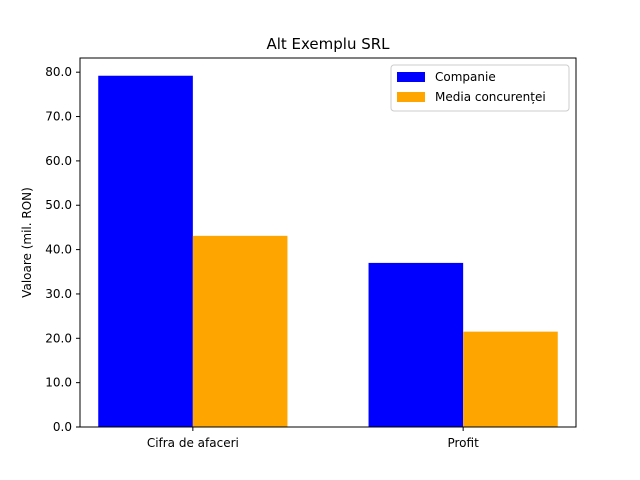  I want to click on y-tick-label: 60.0, so click(58, 161).